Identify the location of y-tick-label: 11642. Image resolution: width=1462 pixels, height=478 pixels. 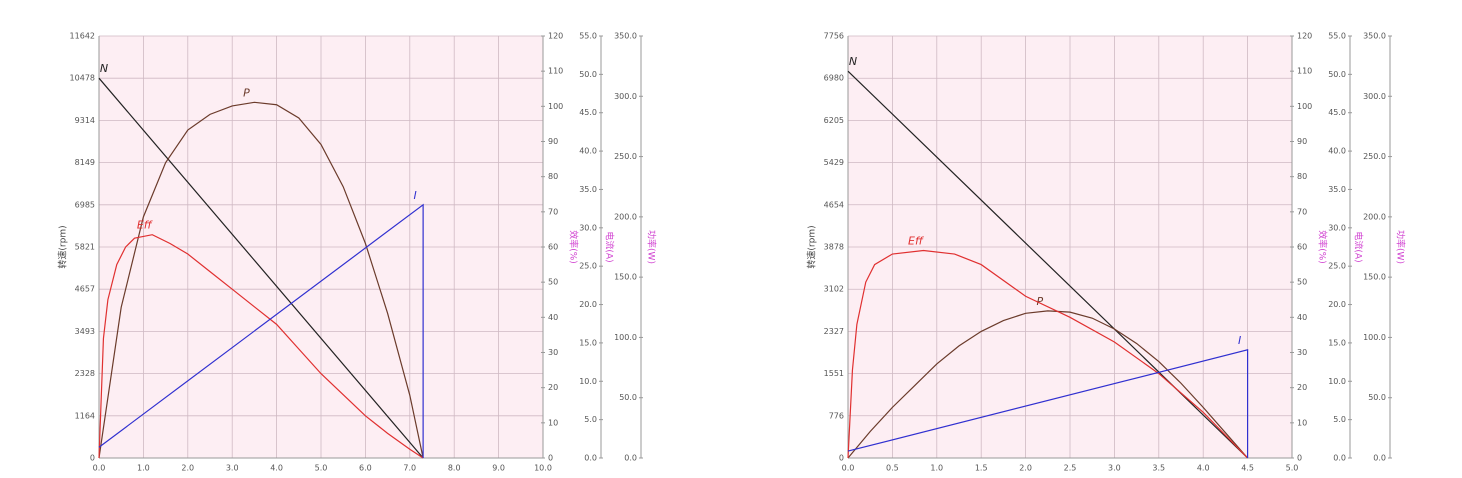
(82, 36).